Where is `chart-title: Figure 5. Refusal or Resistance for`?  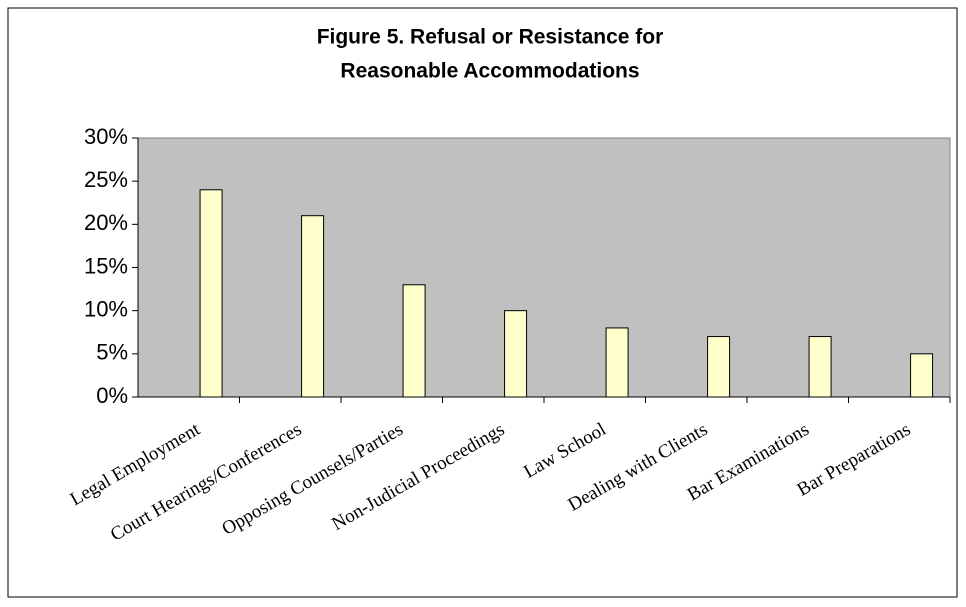 chart-title: Figure 5. Refusal or Resistance for is located at coordinates (490, 37).